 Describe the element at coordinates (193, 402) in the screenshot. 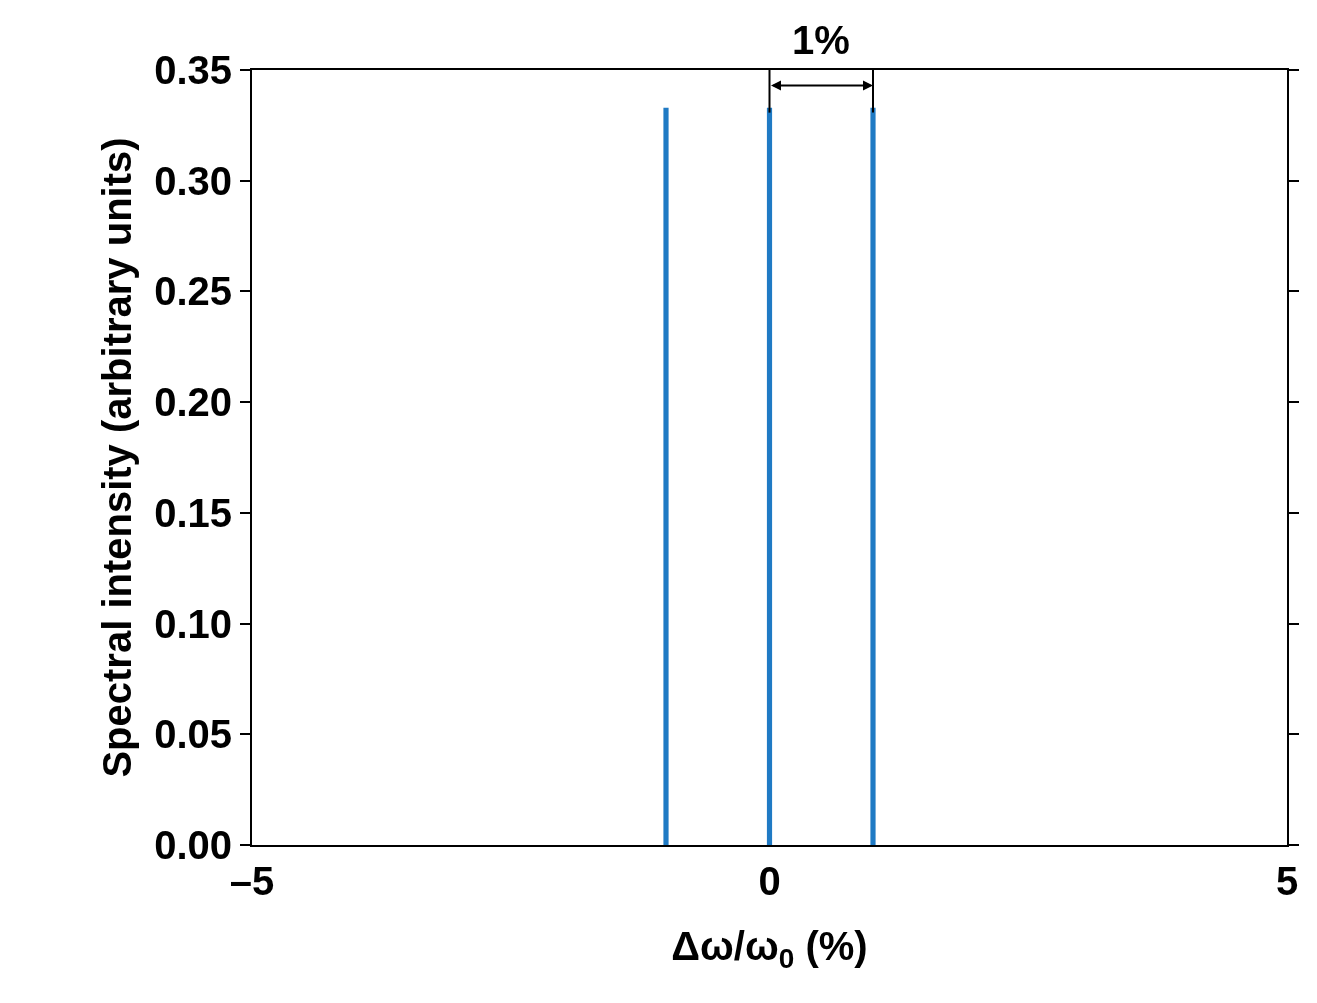

I see `y-tick-label: 0.20` at that location.